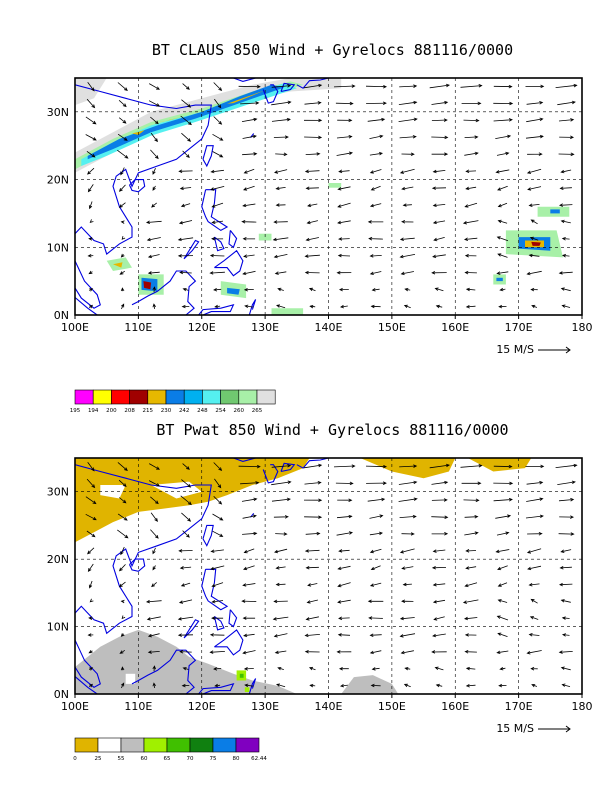 This screenshot has width=612, height=792. Describe the element at coordinates (75, 759) in the screenshot. I see `legend-label: 0` at that location.